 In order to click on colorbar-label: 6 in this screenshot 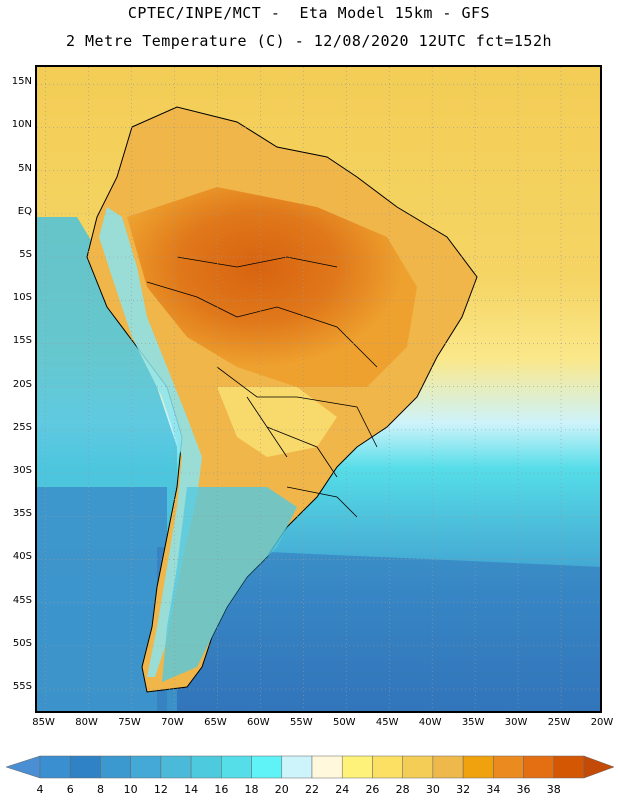, I will do `click(70, 789)`.